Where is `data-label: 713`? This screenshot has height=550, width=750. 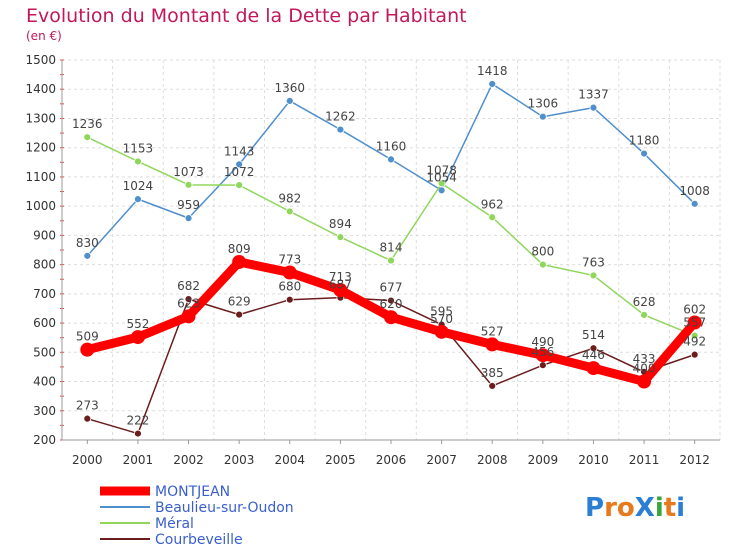
data-label: 713 is located at coordinates (340, 277).